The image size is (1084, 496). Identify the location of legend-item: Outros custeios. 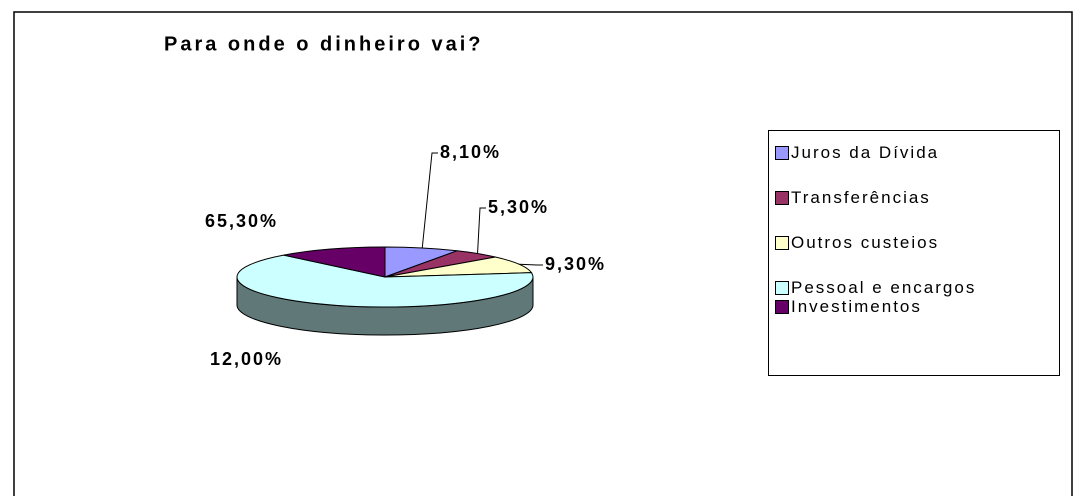
(917, 242).